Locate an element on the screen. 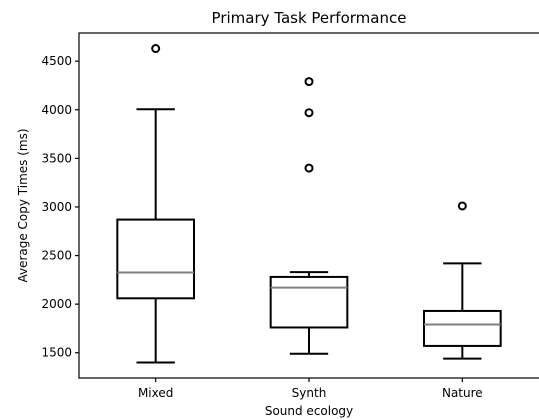 Image resolution: width=539 pixels, height=420 pixels. x-tick-label: Mixed is located at coordinates (155, 393).